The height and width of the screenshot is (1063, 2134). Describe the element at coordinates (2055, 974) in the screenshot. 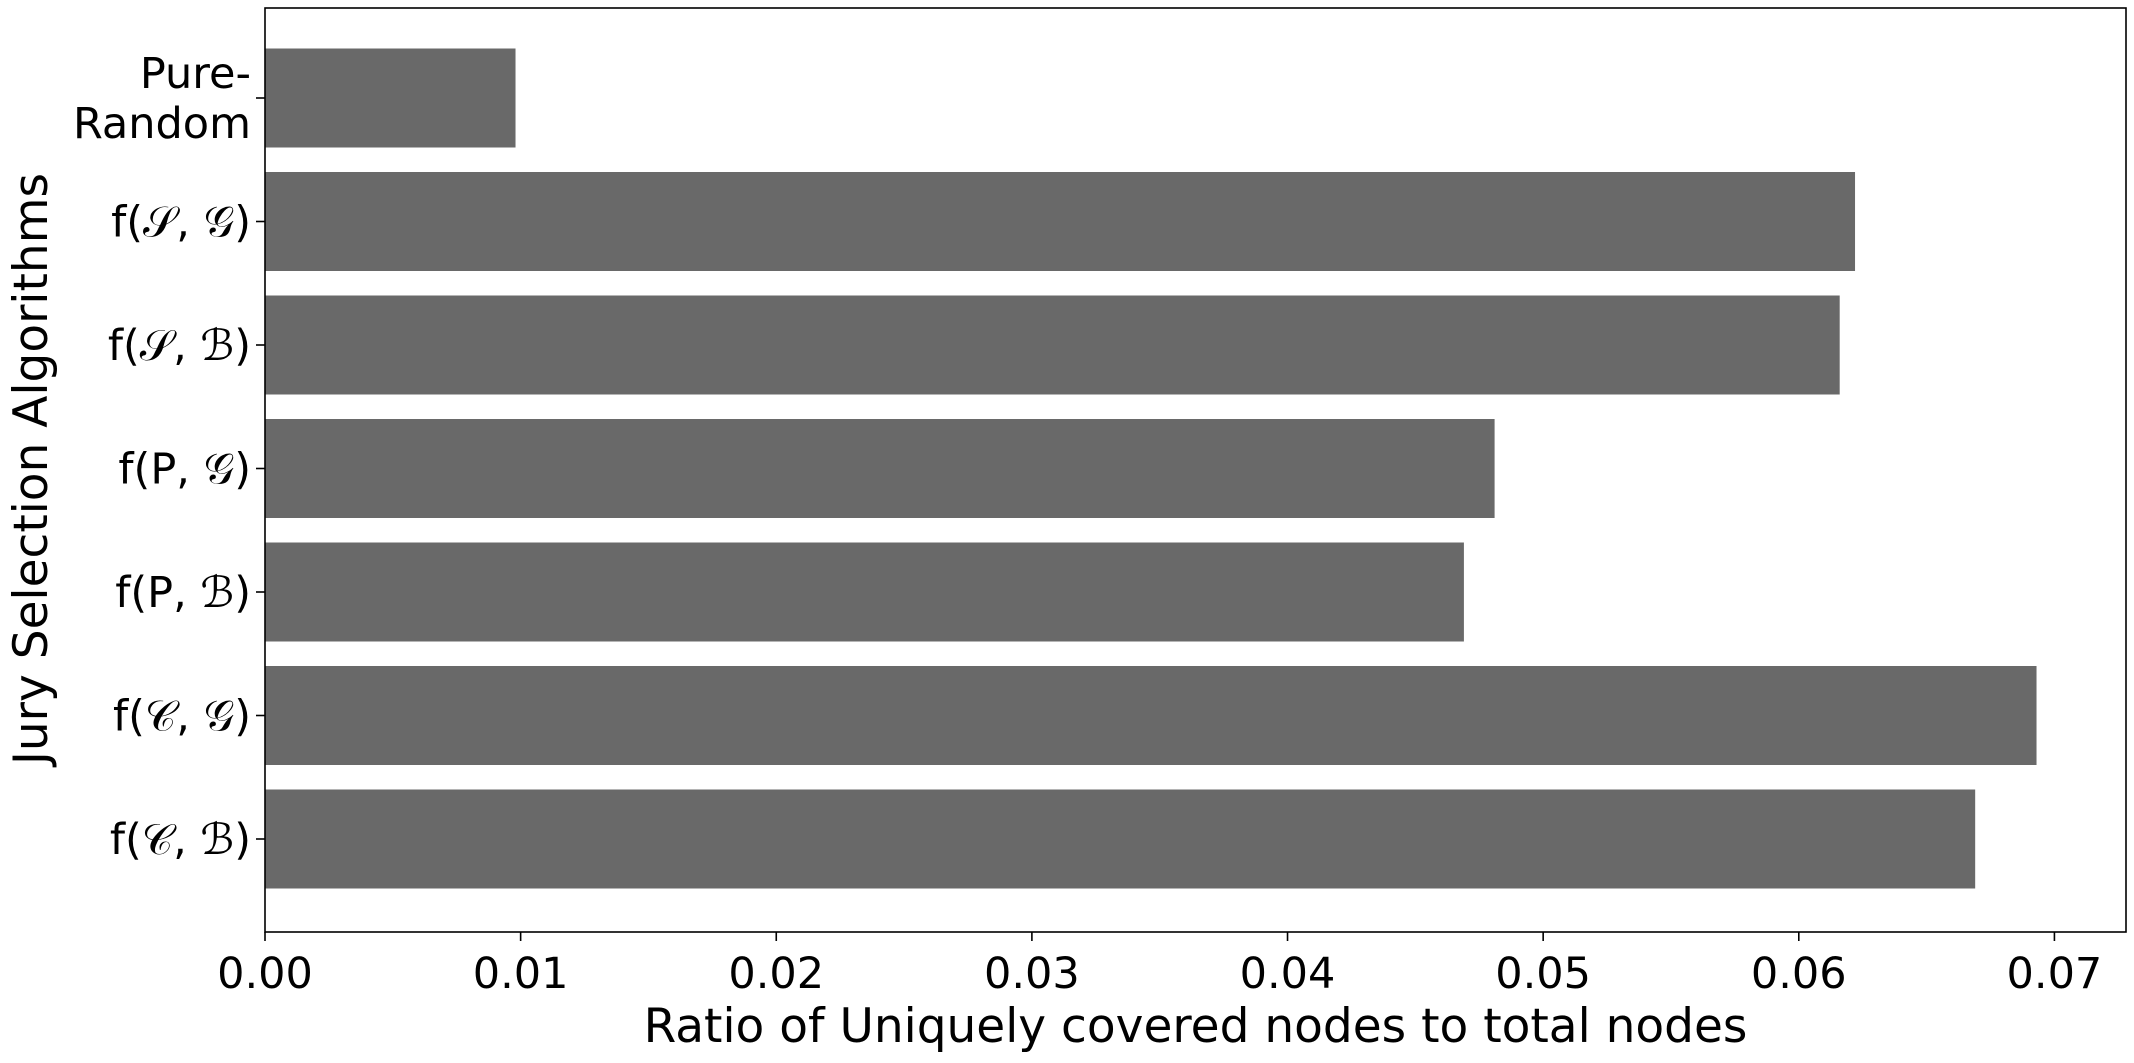

I see `x-tick-label: 0.07` at that location.